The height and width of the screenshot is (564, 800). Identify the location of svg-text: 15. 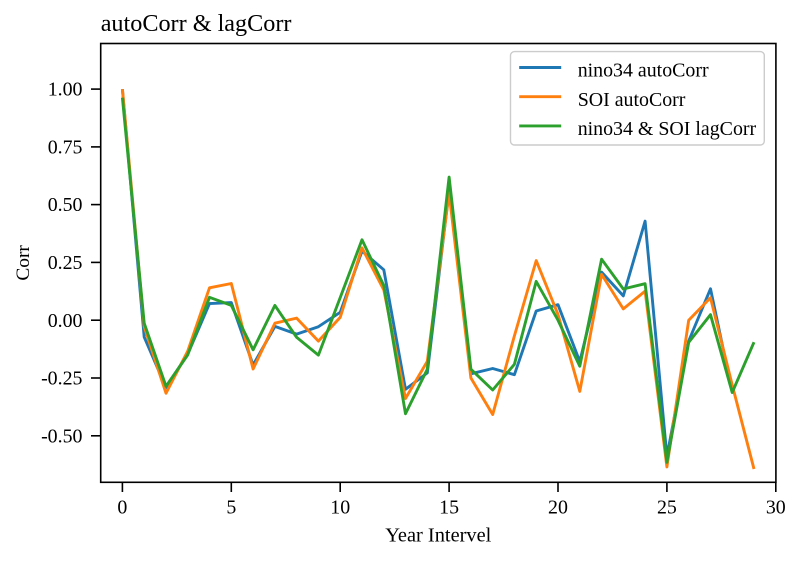
(449, 507).